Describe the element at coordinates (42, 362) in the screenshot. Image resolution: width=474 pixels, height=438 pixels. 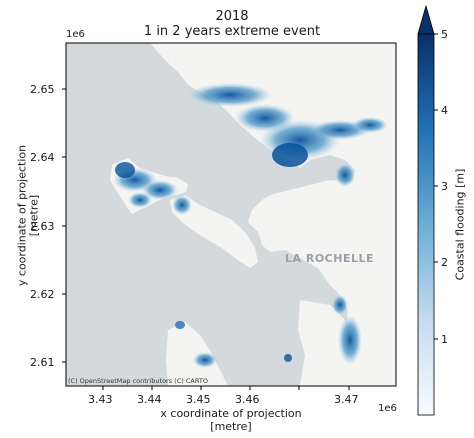
I see `y-tick-label: 2.61` at that location.